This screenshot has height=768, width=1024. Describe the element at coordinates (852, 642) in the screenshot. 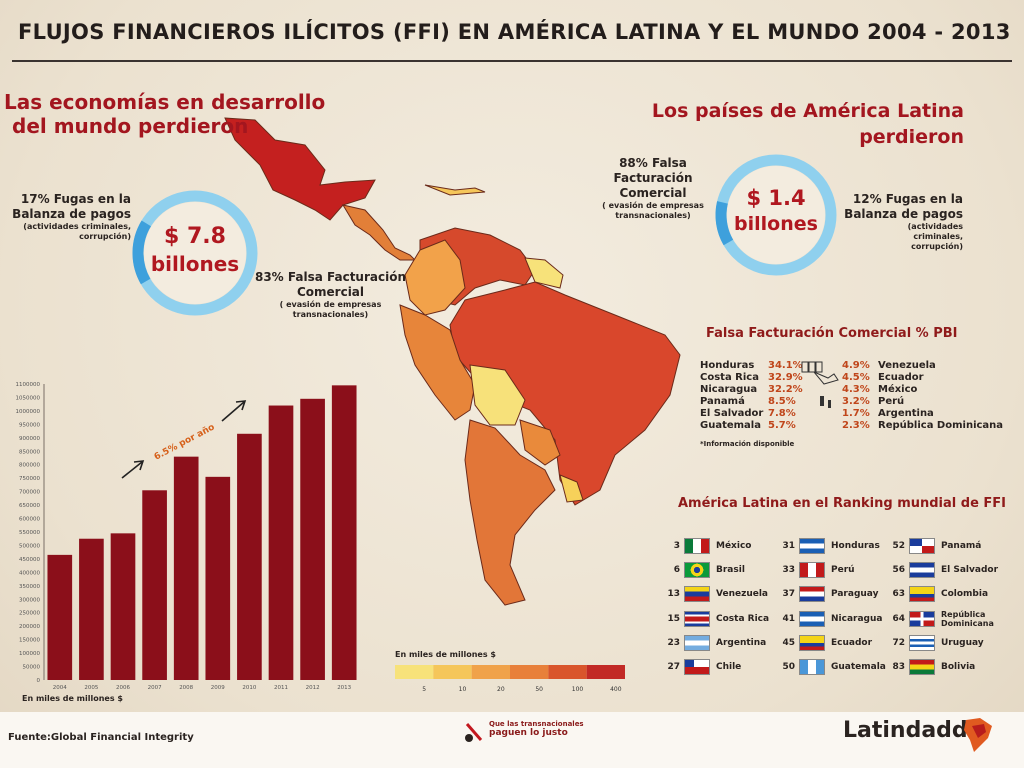

I see `ranking-country: Ecuador` at that location.